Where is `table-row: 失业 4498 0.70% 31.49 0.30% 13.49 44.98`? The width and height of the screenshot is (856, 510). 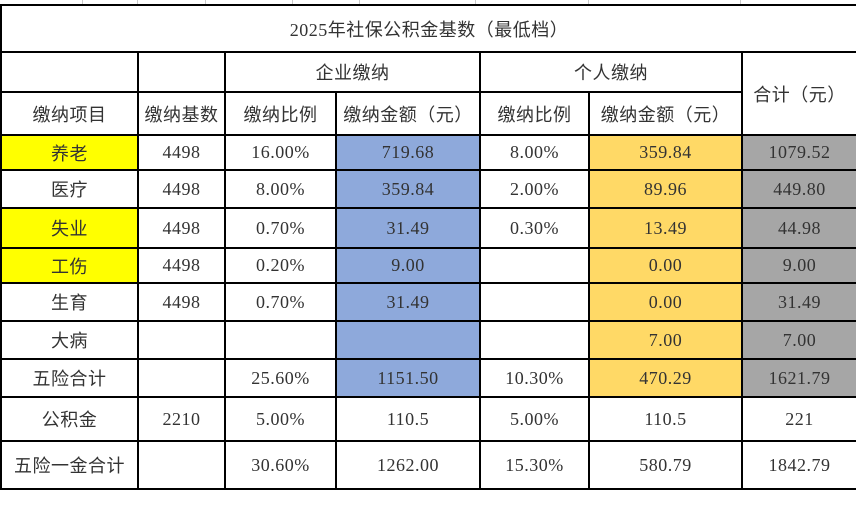
table-row: 失业 4498 0.70% 31.49 0.30% 13.49 44.98 is located at coordinates (428, 228).